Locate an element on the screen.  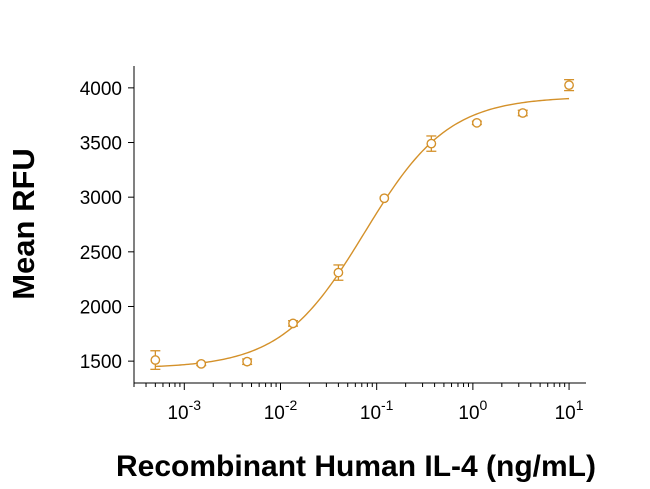
y-tick-label: 3000 is located at coordinates (101, 198).